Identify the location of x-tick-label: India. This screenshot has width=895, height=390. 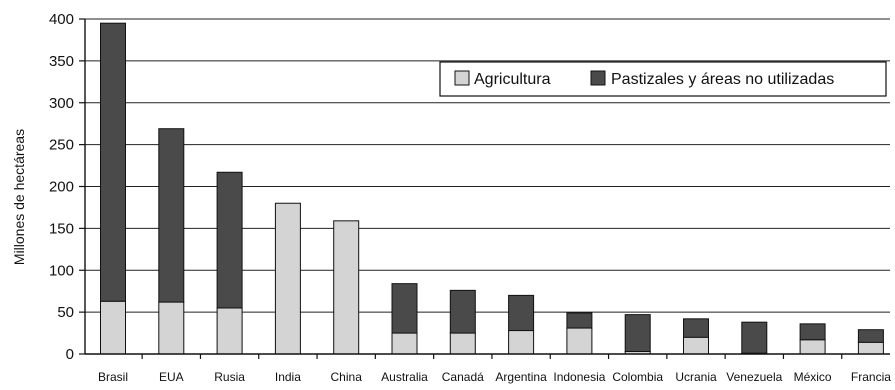
(288, 377).